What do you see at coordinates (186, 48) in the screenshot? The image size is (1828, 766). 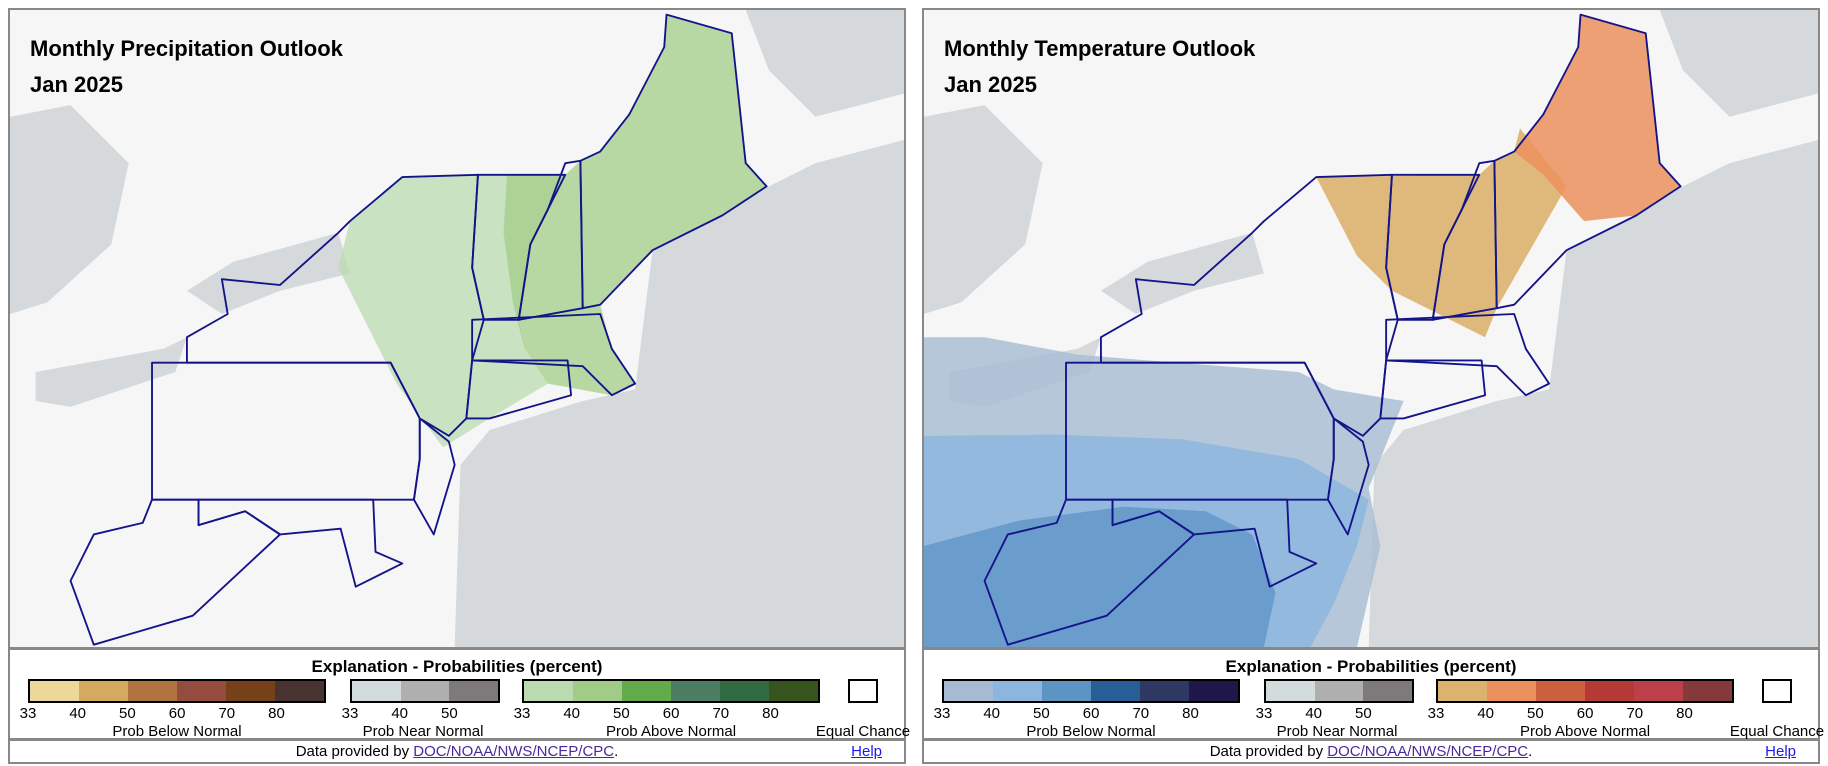 I see `map-title: Monthly Precipitation Outlook` at bounding box center [186, 48].